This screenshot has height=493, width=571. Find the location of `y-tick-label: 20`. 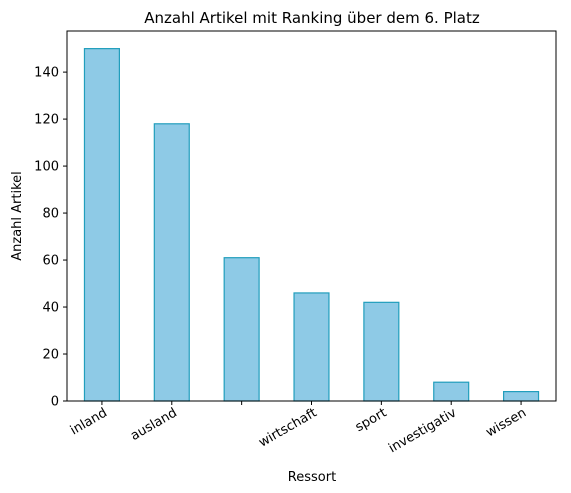

y-tick-label: 20 is located at coordinates (50, 355).